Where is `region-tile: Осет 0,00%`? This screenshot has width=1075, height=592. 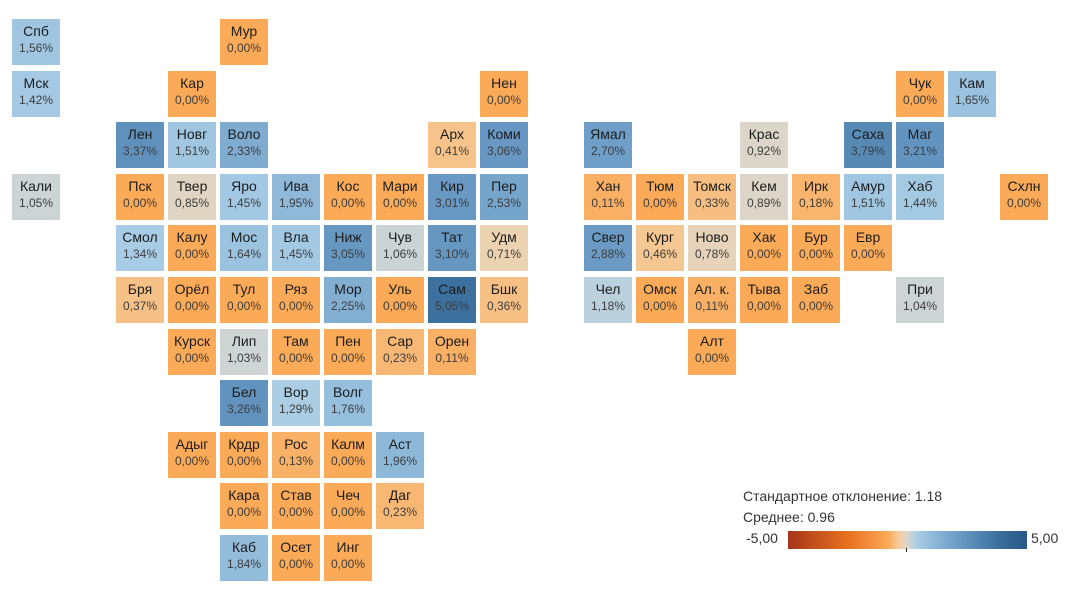
region-tile: Осет 0,00% is located at coordinates (296, 558).